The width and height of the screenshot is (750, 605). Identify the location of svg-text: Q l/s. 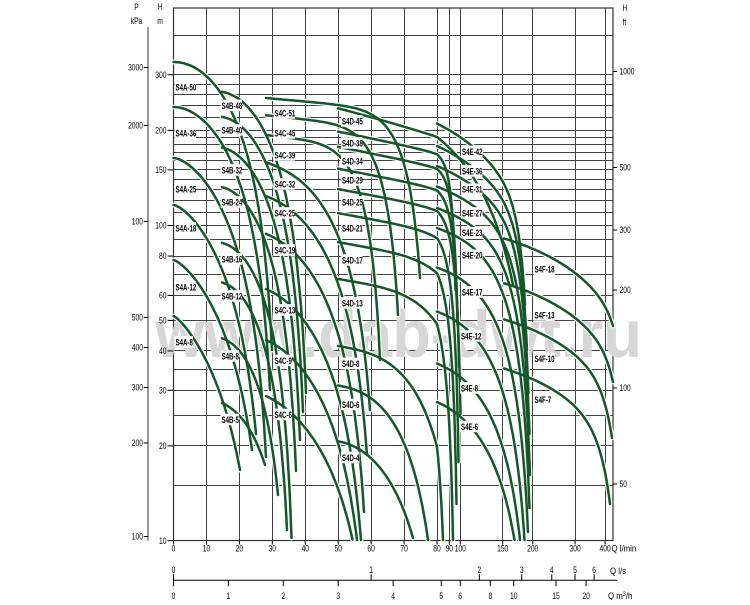
(618, 570).